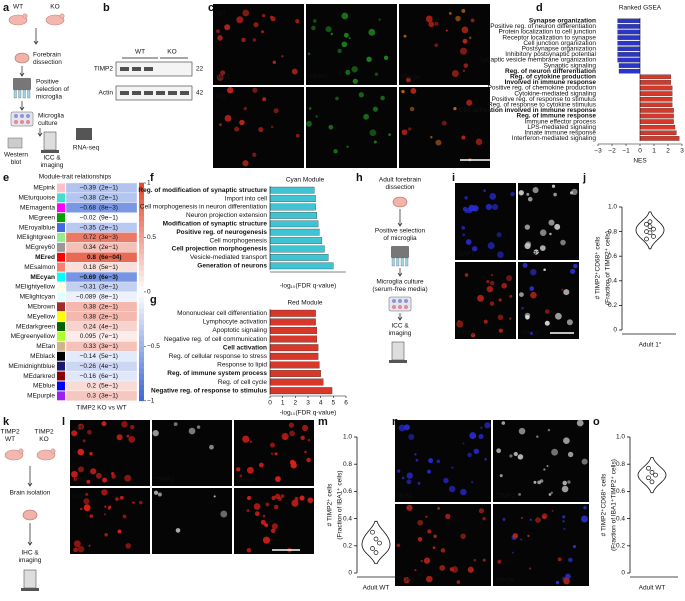 This screenshot has width=685, height=601. Describe the element at coordinates (37, 207) in the screenshot. I see `row-label: MEmagenta` at that location.